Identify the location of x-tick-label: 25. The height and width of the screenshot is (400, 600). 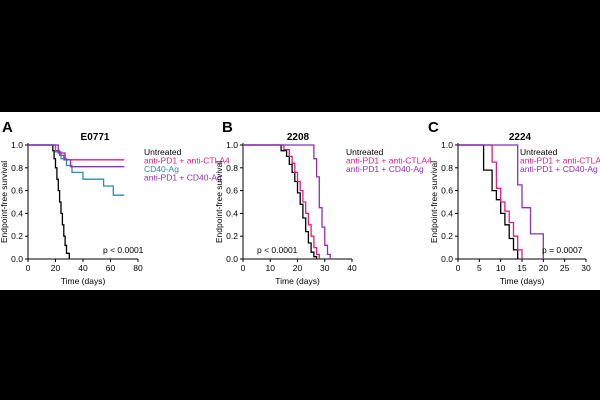
(565, 268).